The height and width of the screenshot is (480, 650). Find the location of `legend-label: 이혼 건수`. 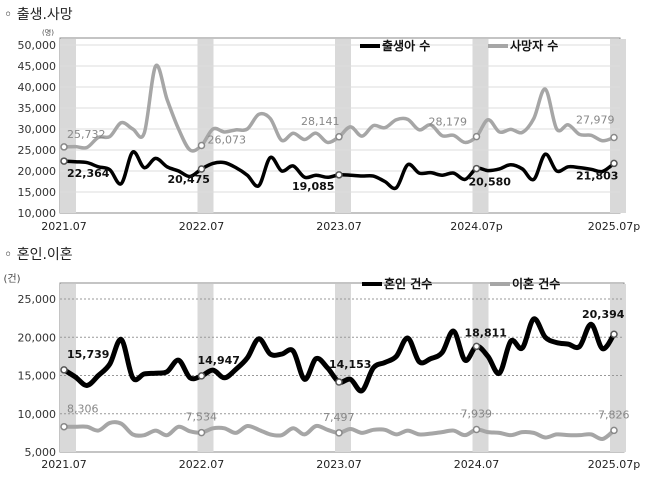

legend-label: 이혼 건수 is located at coordinates (536, 283).